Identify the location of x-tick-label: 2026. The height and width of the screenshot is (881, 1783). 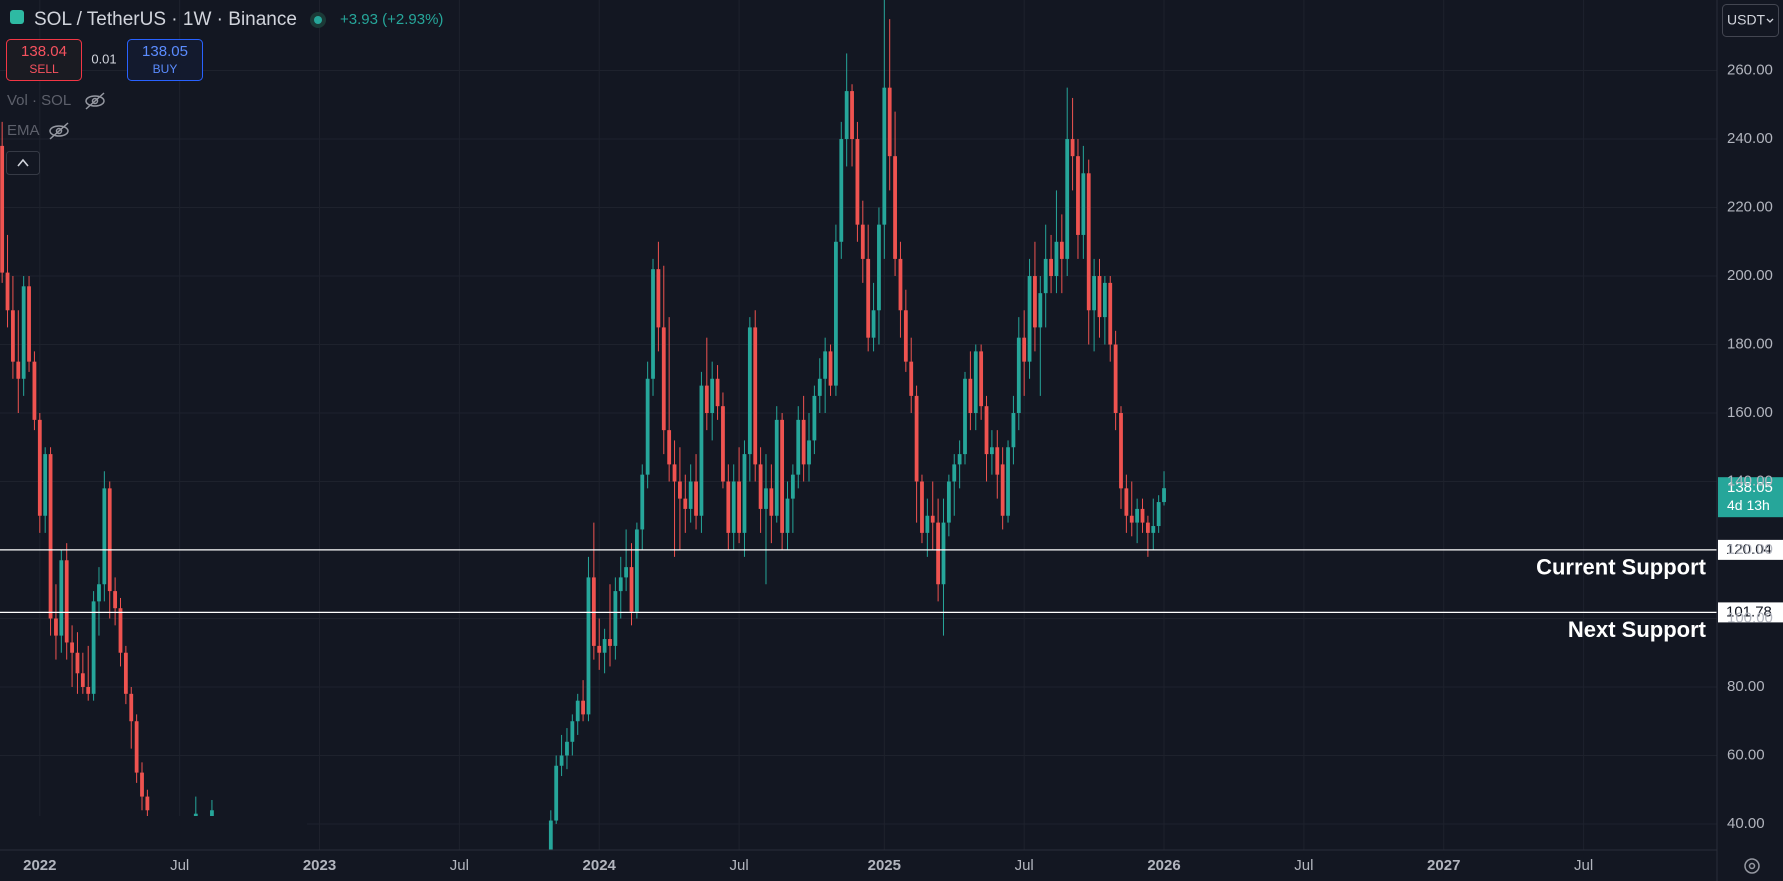
(1163, 865).